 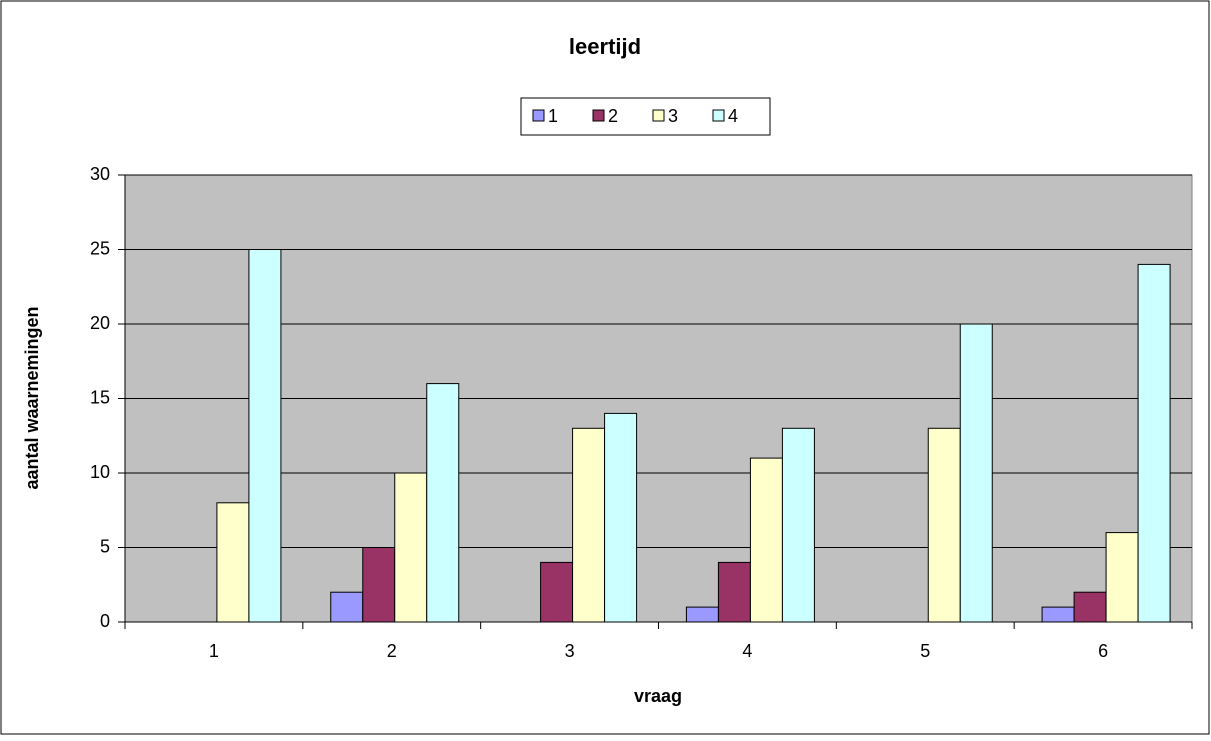 What do you see at coordinates (100, 323) in the screenshot?
I see `y-tick-label: 20` at bounding box center [100, 323].